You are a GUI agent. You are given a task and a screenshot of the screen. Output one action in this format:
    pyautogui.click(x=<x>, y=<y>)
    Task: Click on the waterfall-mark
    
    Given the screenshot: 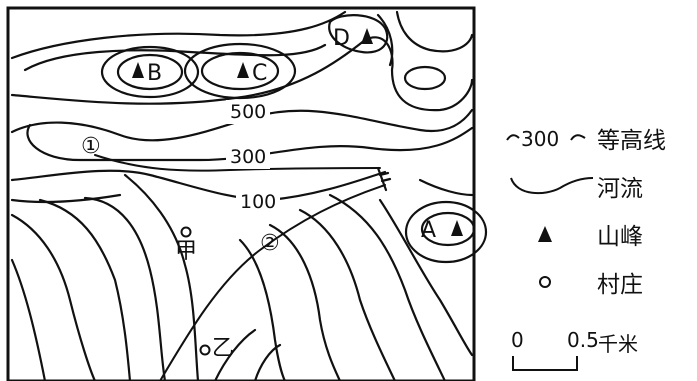 What is the action you would take?
    pyautogui.click(x=384, y=179)
    